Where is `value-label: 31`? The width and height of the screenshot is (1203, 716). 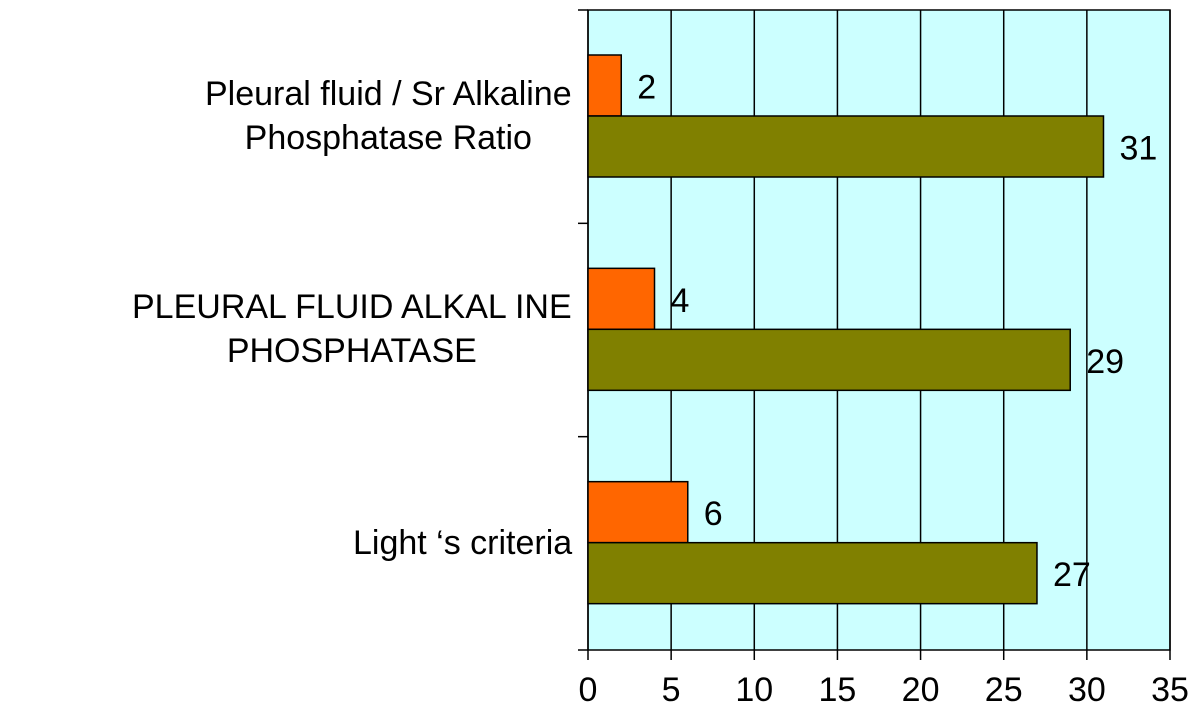
value-label: 31 is located at coordinates (1138, 148).